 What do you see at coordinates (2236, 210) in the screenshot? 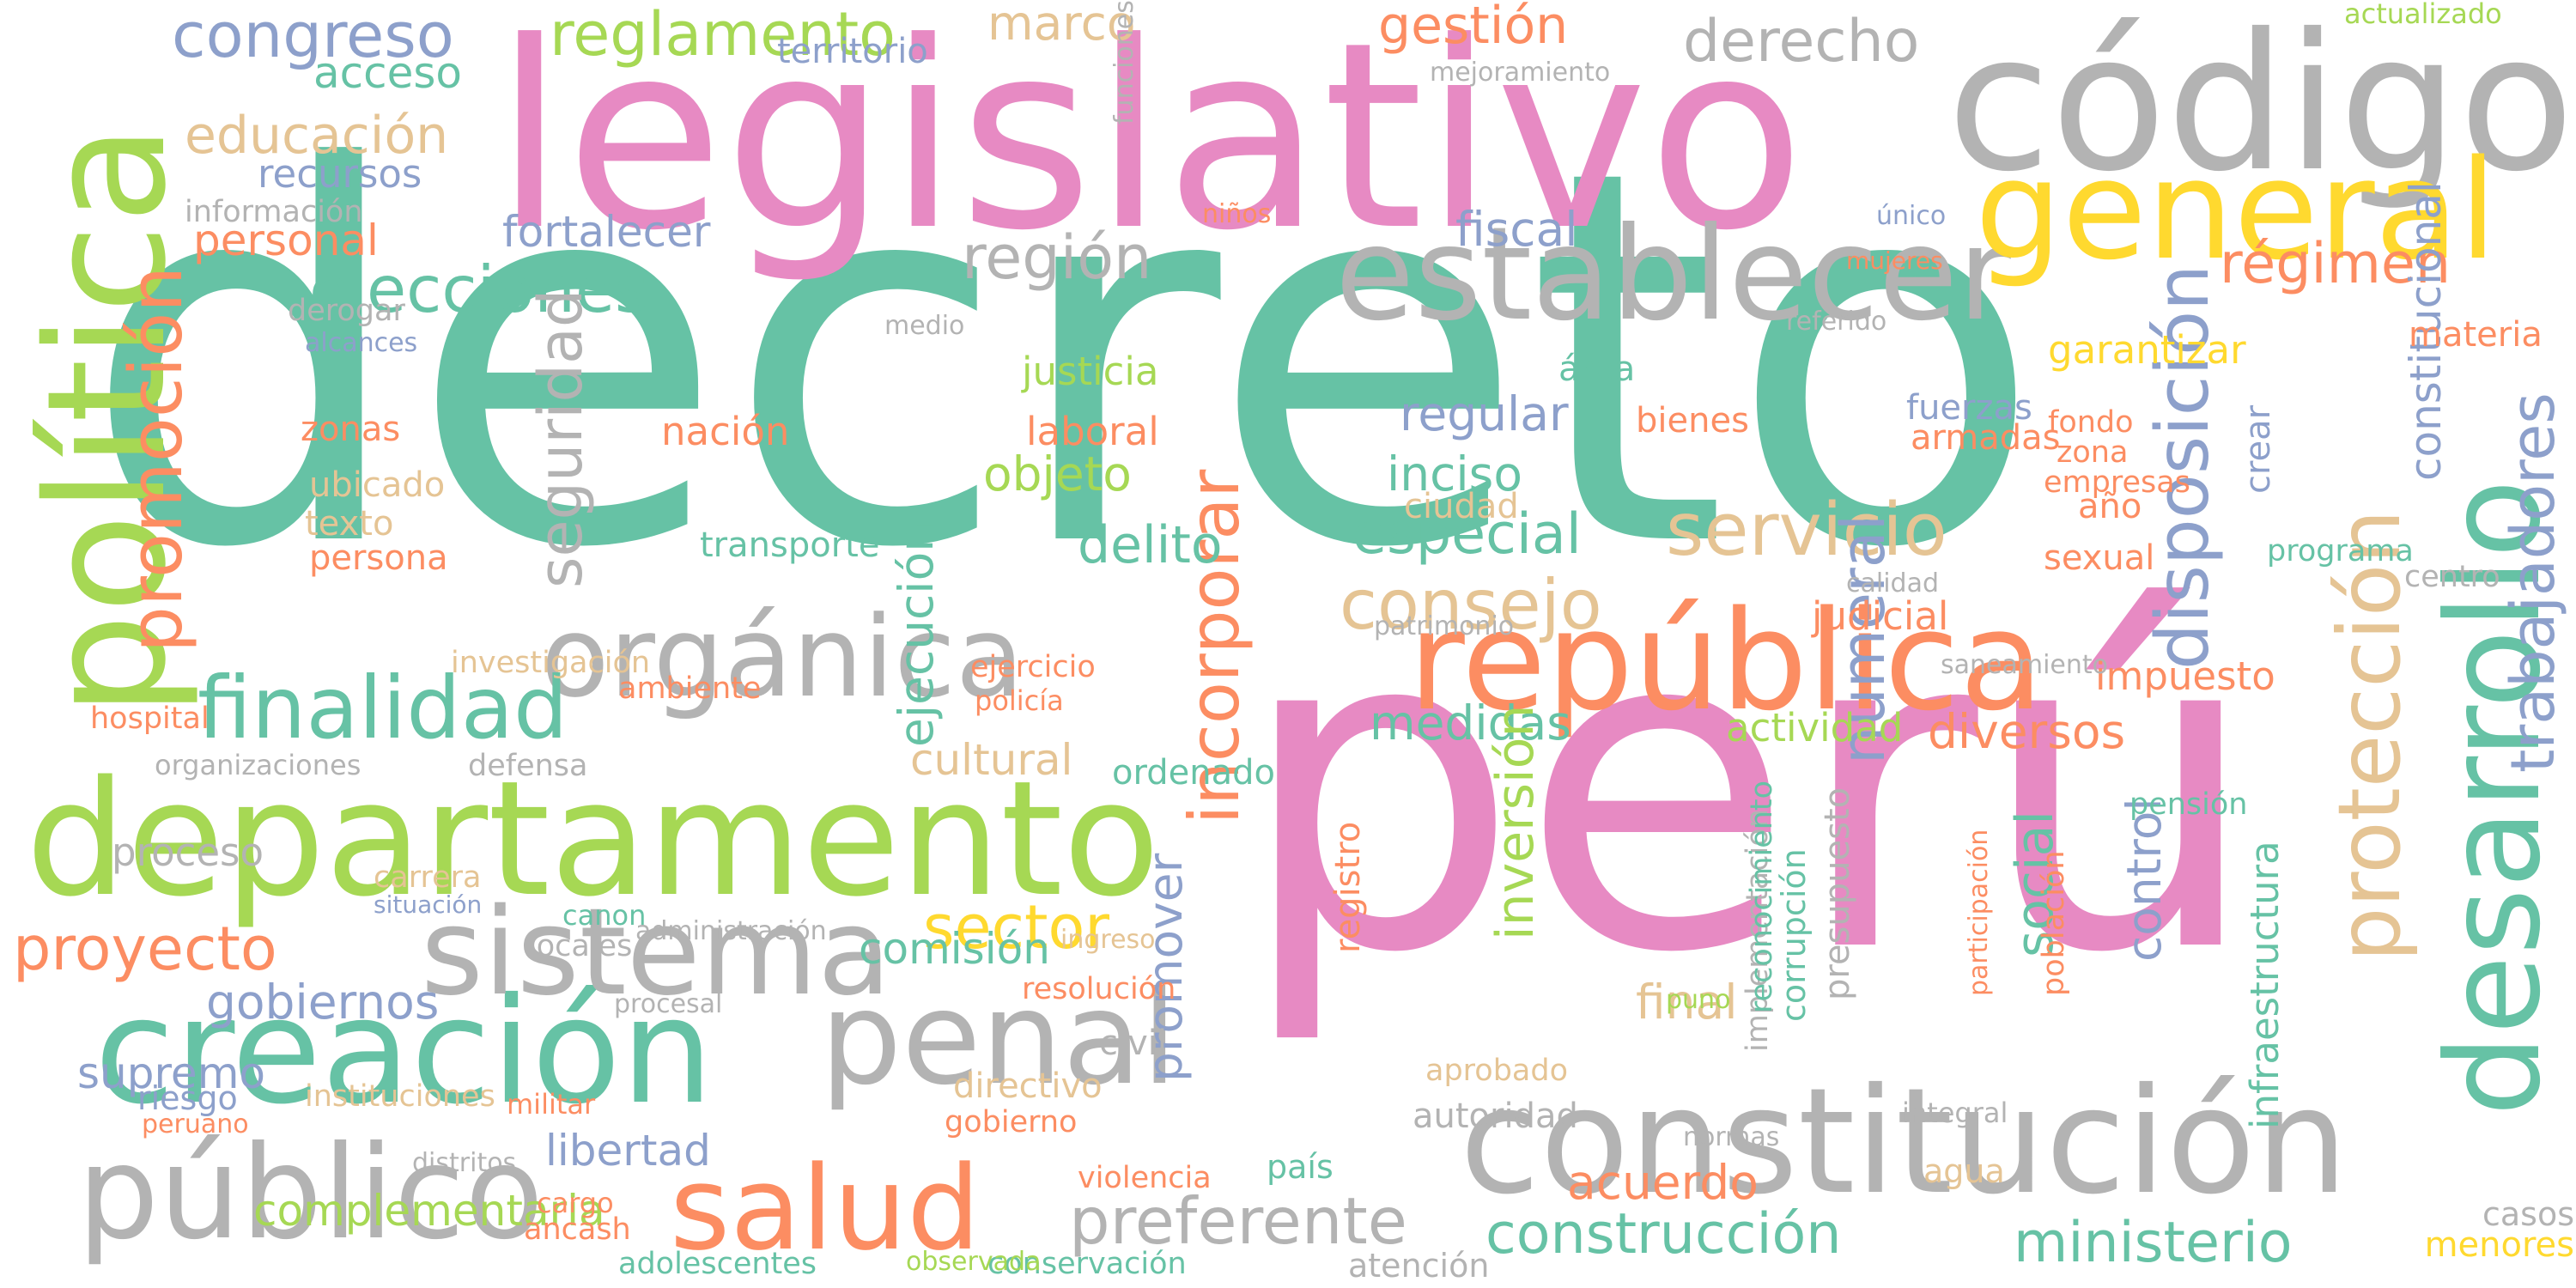
I see `word-general: general` at bounding box center [2236, 210].